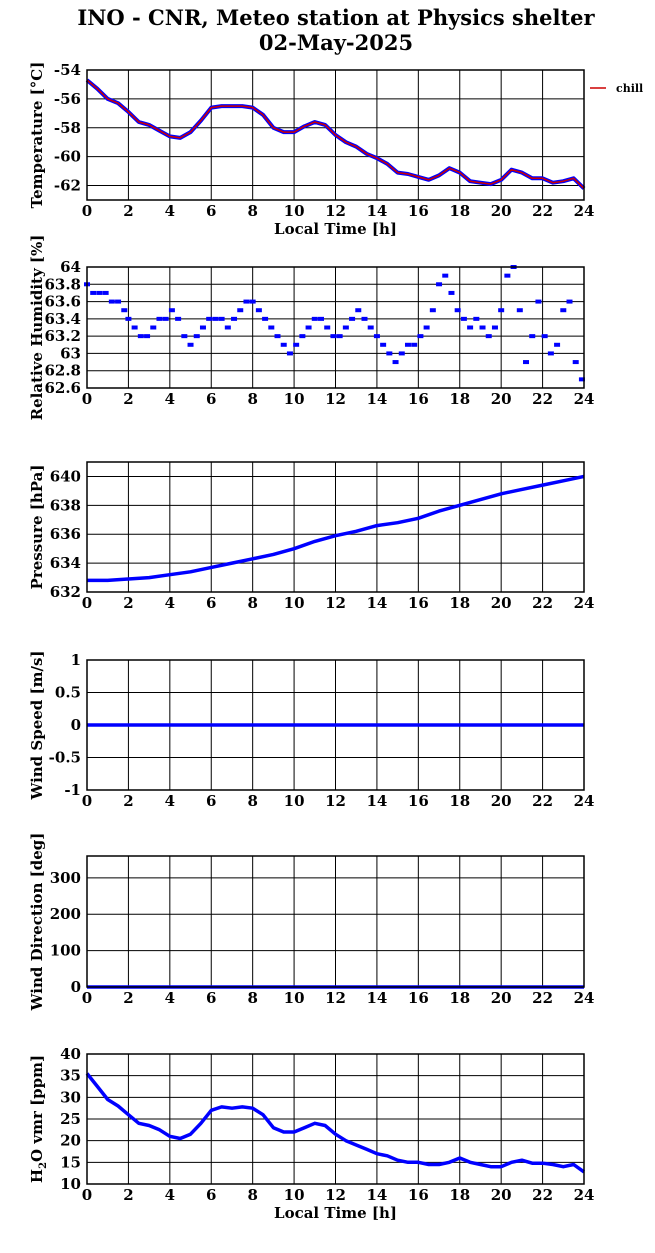  Describe the element at coordinates (501, 801) in the screenshot. I see `wind-speed-xtick-label: 20` at that location.